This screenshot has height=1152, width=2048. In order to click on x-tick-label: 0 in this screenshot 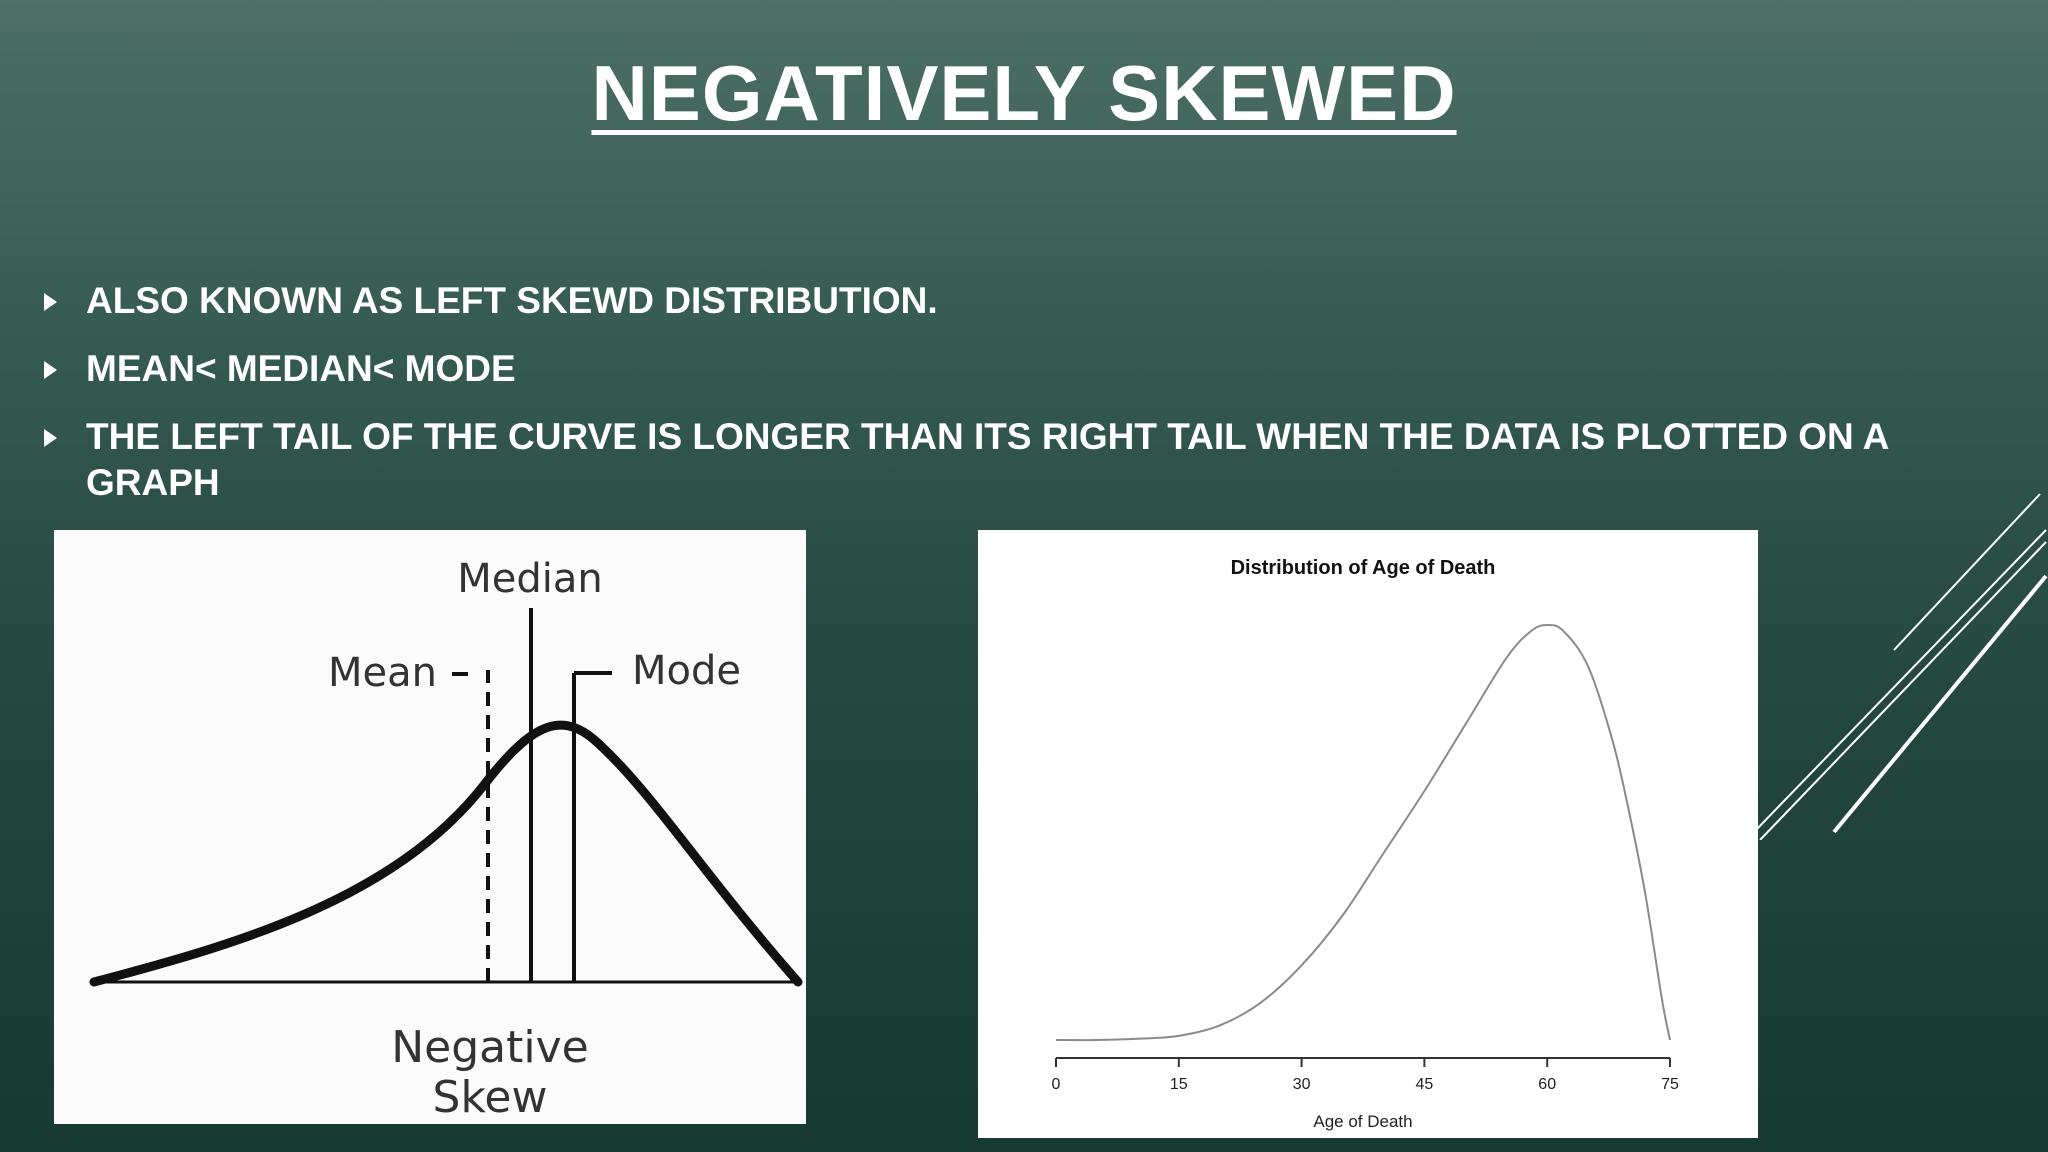, I will do `click(1056, 1084)`.